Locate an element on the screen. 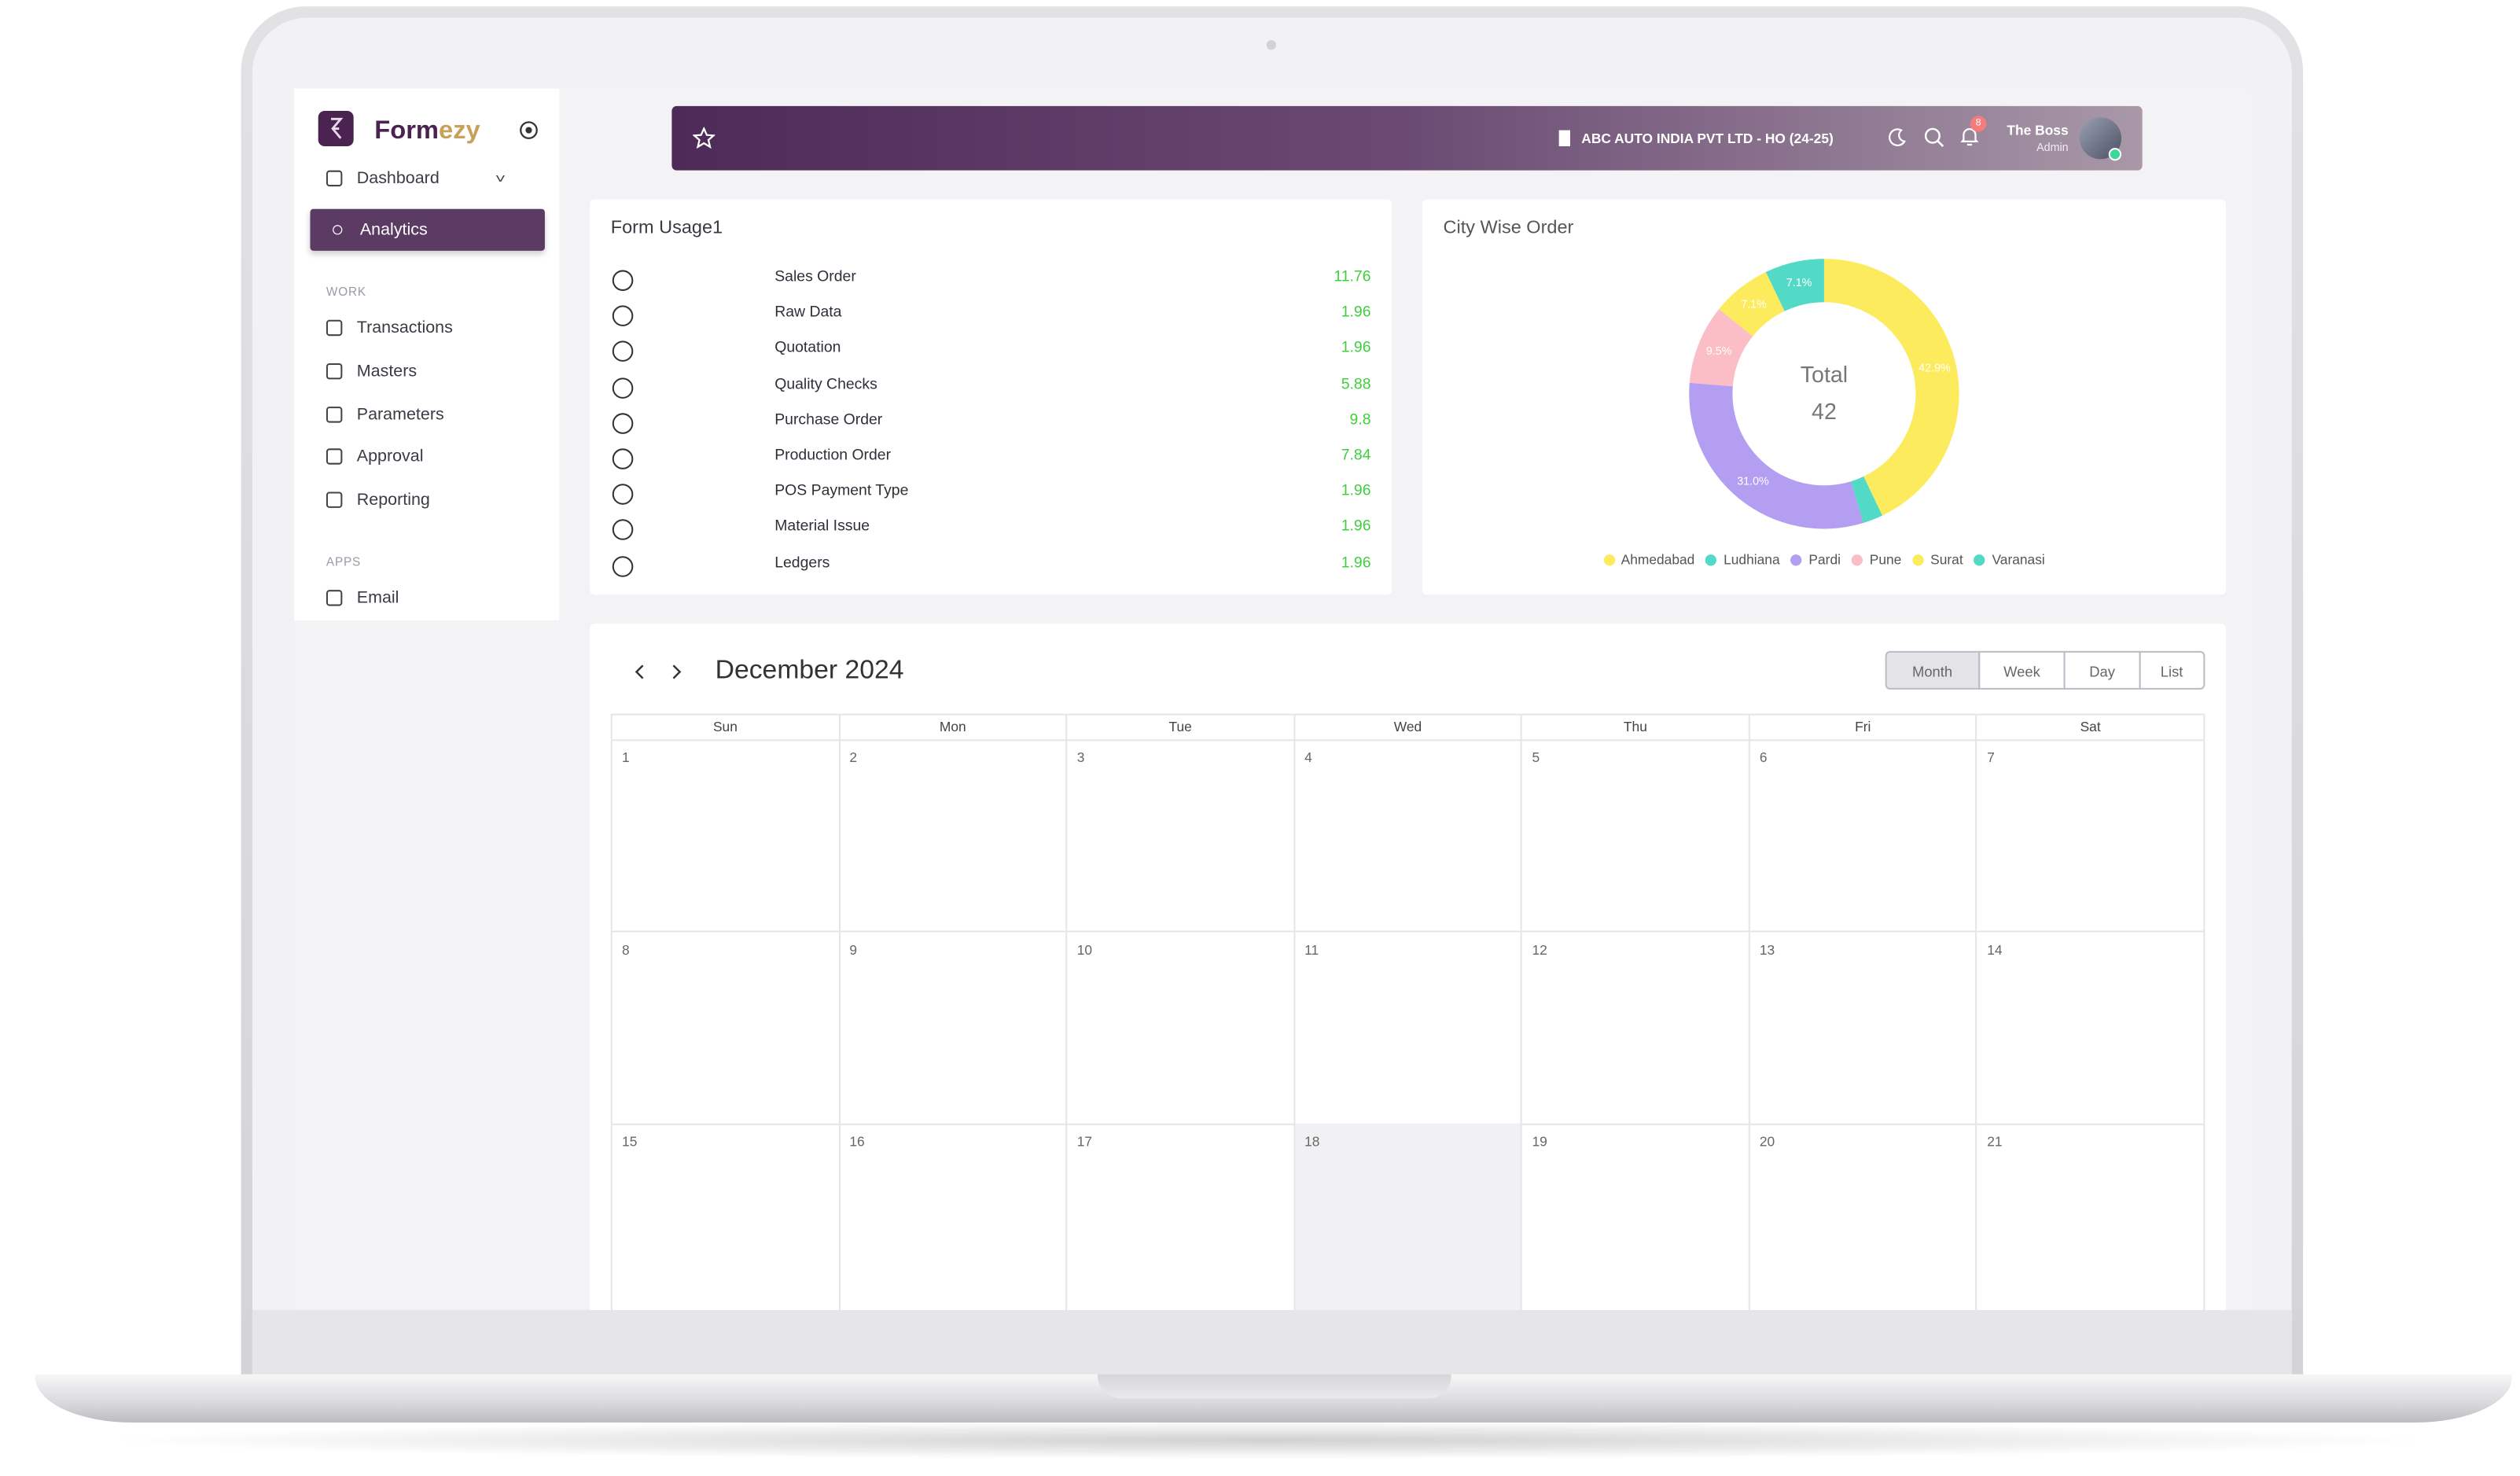  day-cell: 18 is located at coordinates (1408, 1217).